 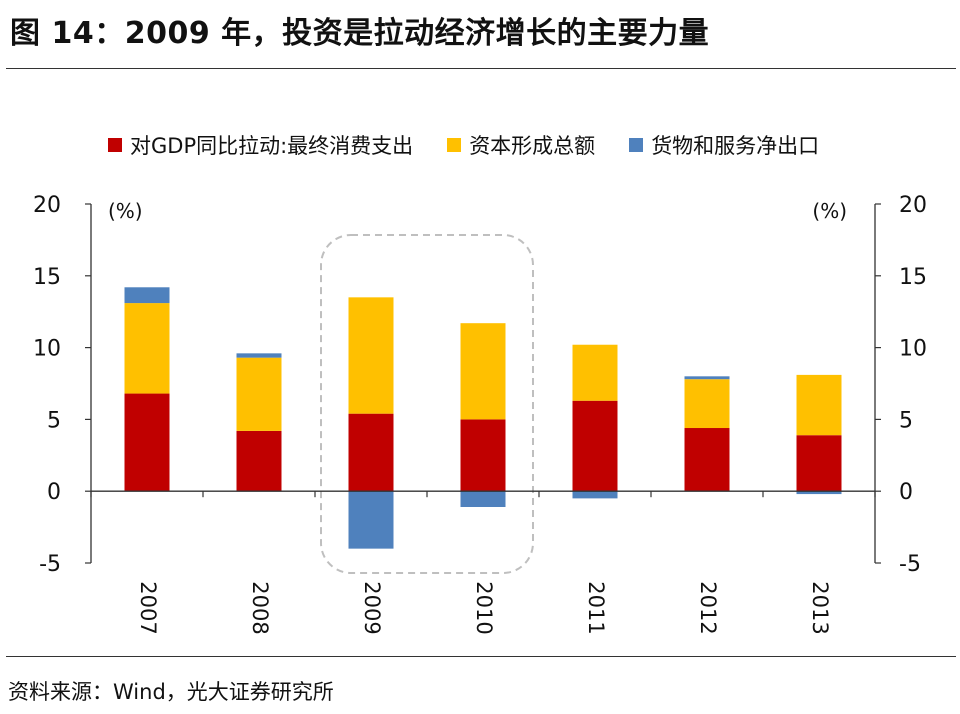 I want to click on y-tick-label-left: 10, so click(x=47, y=349).